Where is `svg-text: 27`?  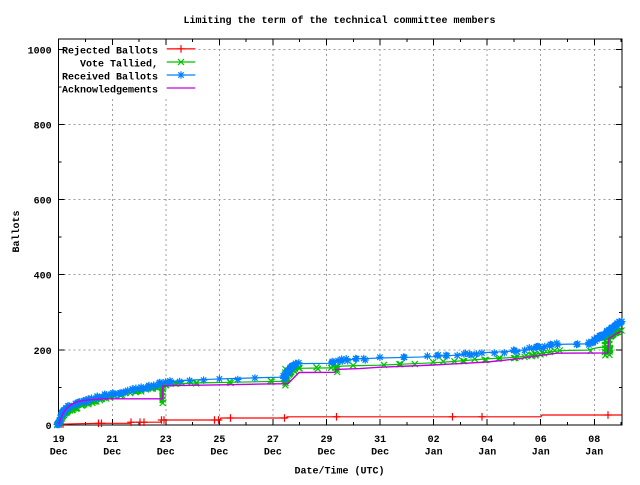 svg-text: 27 is located at coordinates (273, 440).